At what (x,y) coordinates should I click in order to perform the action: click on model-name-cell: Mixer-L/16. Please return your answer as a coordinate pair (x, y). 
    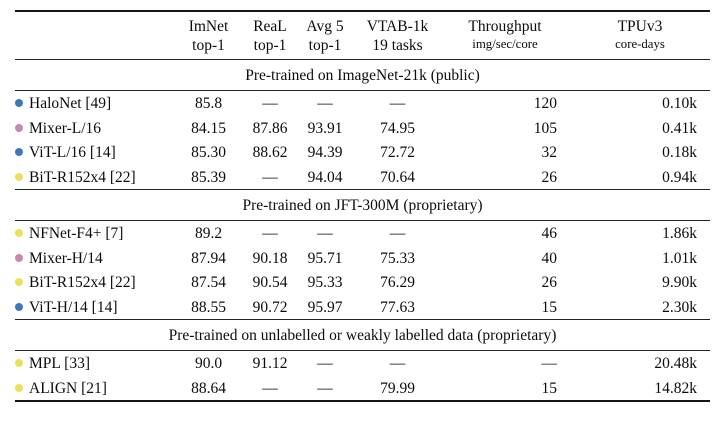
    Looking at the image, I should click on (93, 128).